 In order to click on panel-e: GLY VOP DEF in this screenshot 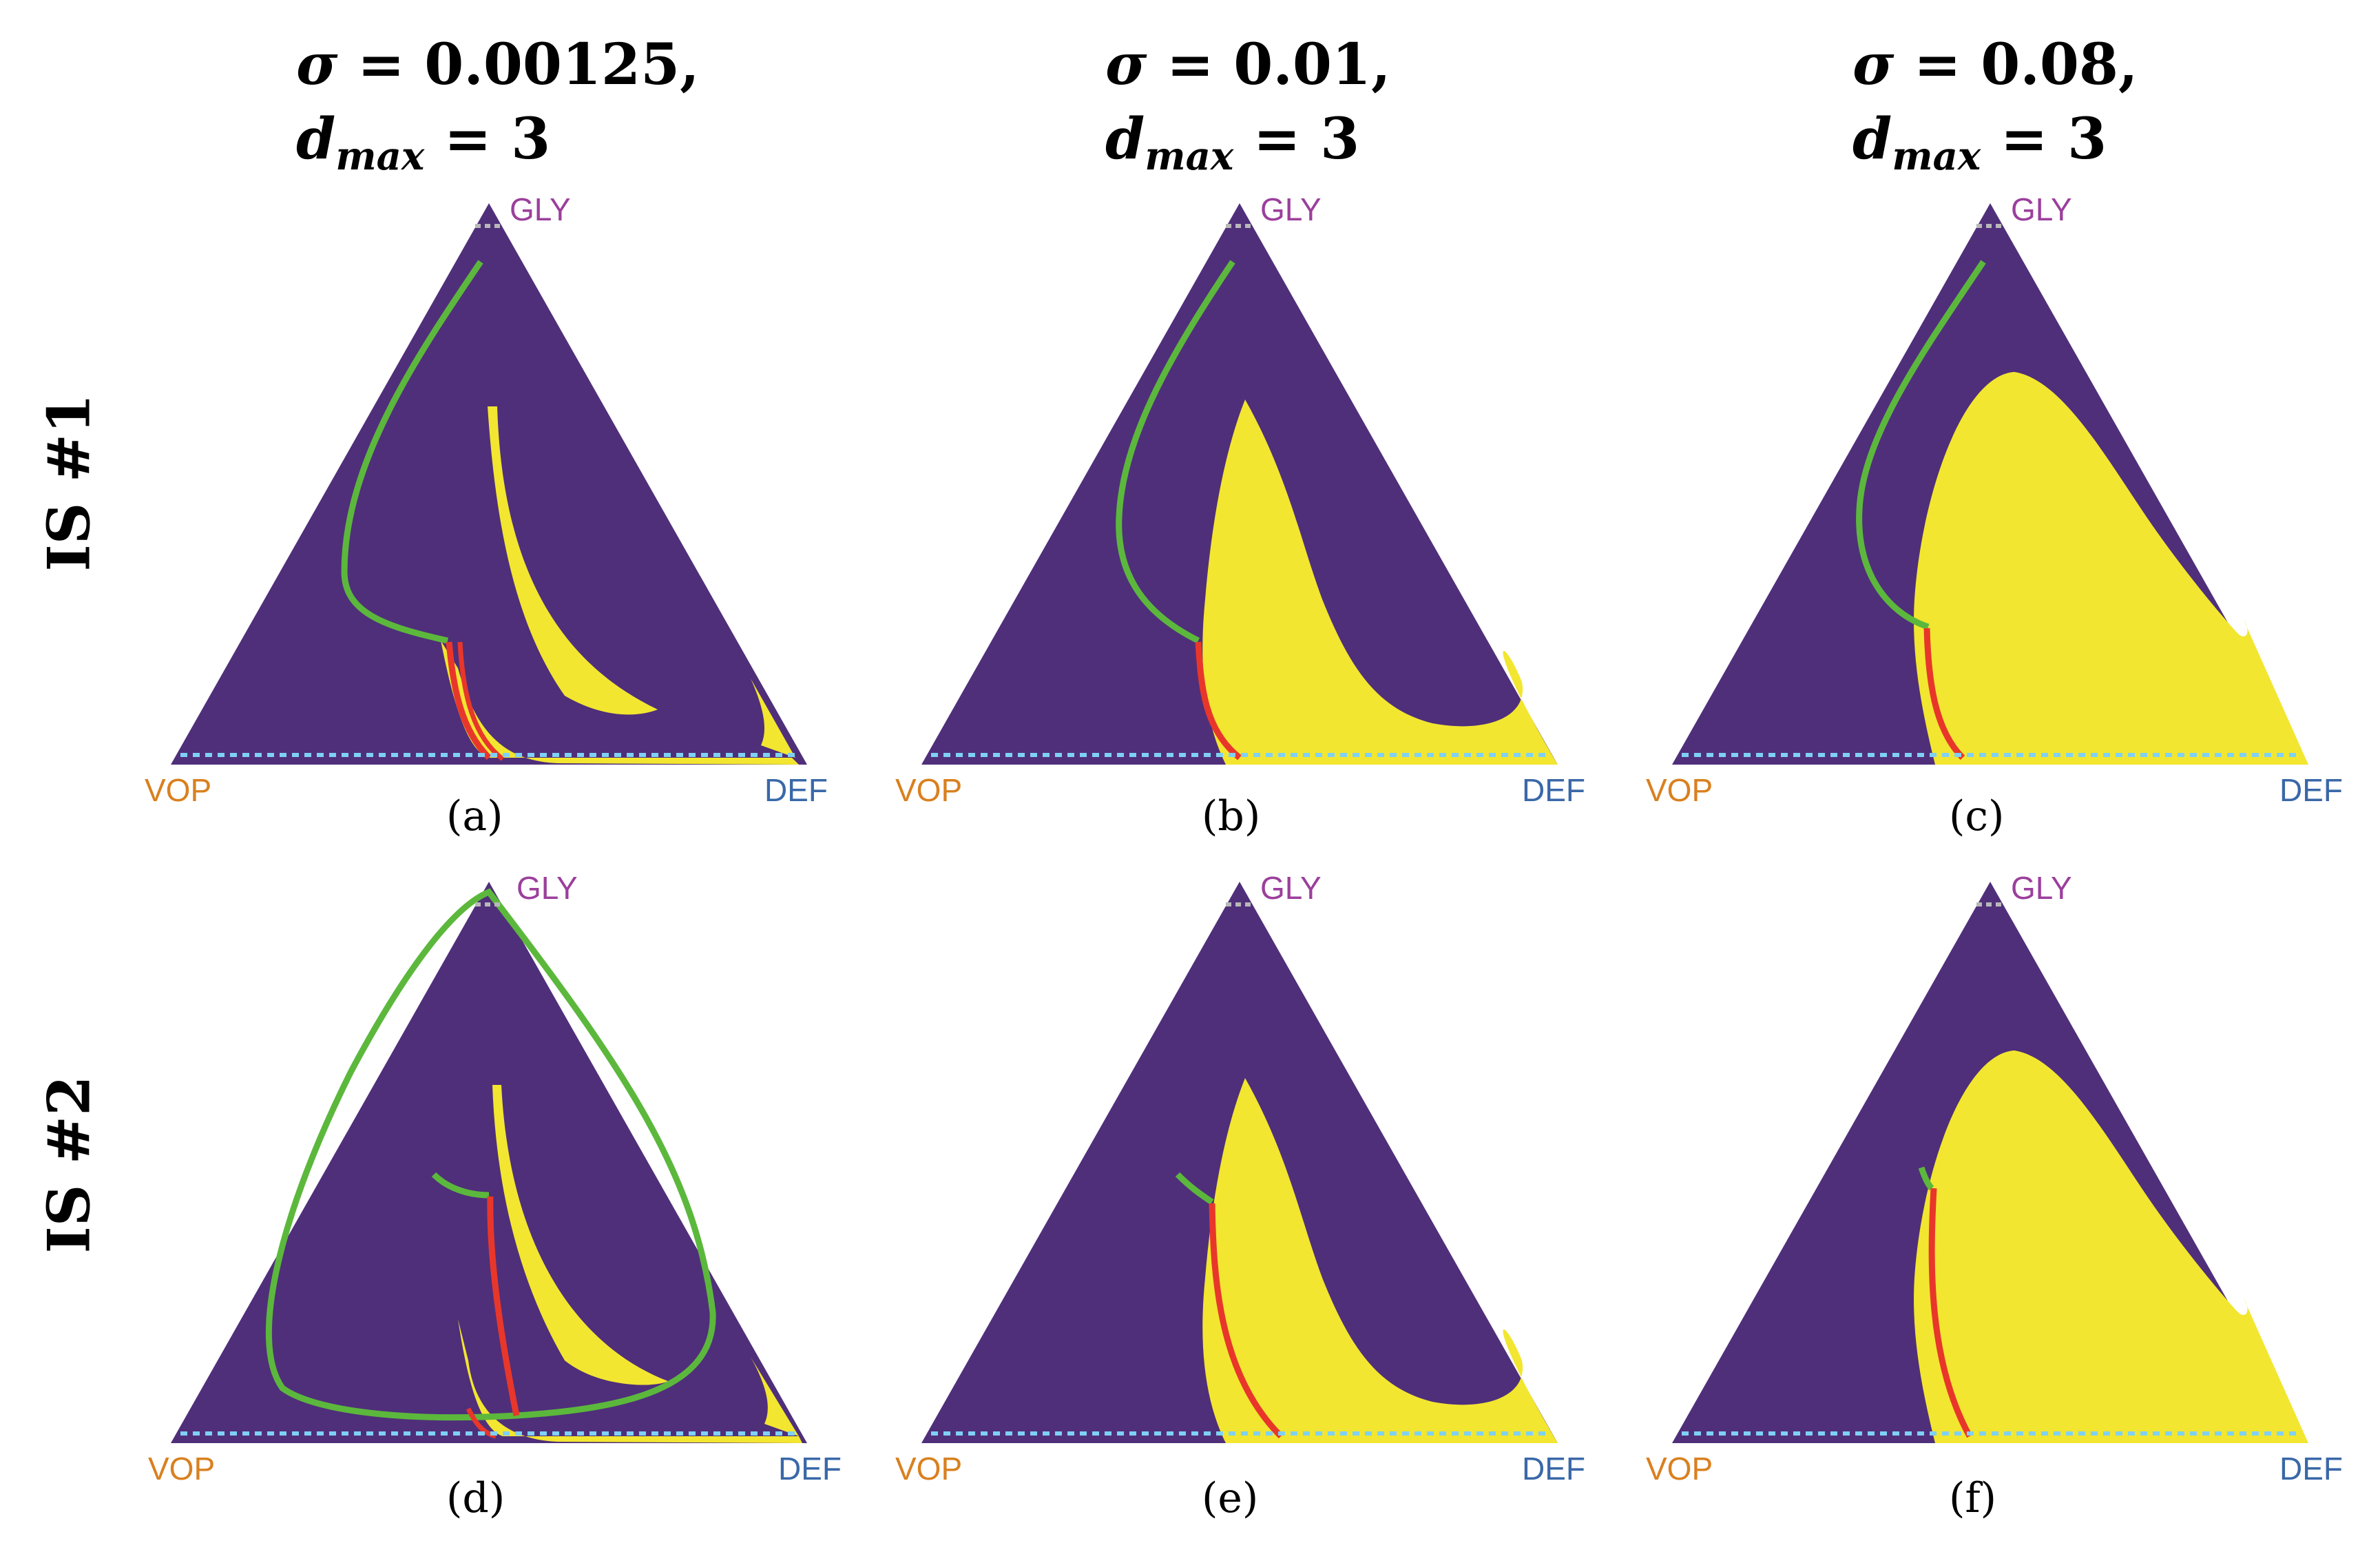, I will do `click(1240, 1177)`.